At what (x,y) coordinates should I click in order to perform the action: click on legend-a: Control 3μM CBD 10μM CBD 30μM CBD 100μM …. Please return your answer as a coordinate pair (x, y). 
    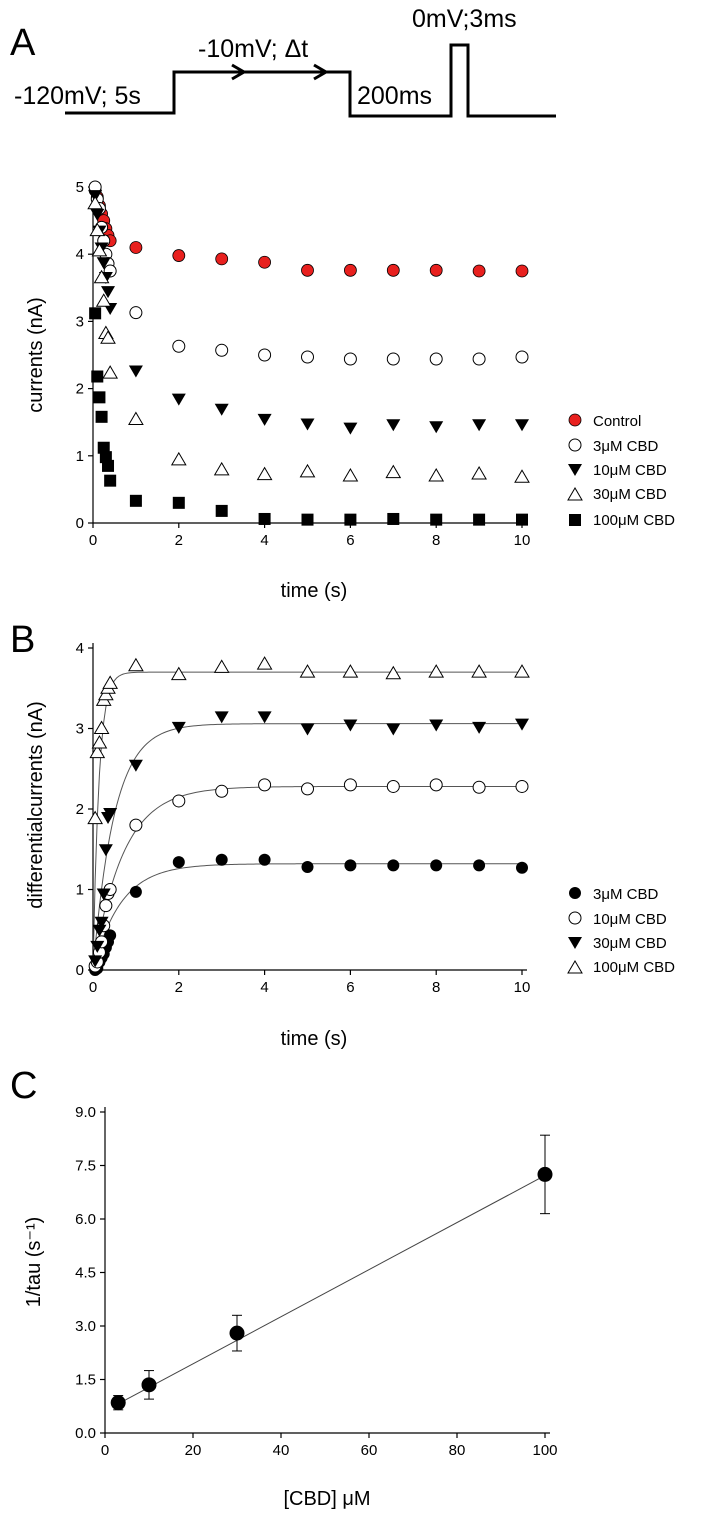
    Looking at the image, I should click on (621, 471).